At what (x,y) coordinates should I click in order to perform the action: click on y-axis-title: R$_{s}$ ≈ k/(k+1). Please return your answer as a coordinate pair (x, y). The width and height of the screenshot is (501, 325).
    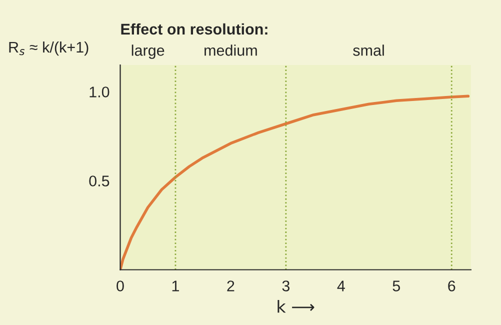
    Looking at the image, I should click on (48, 48).